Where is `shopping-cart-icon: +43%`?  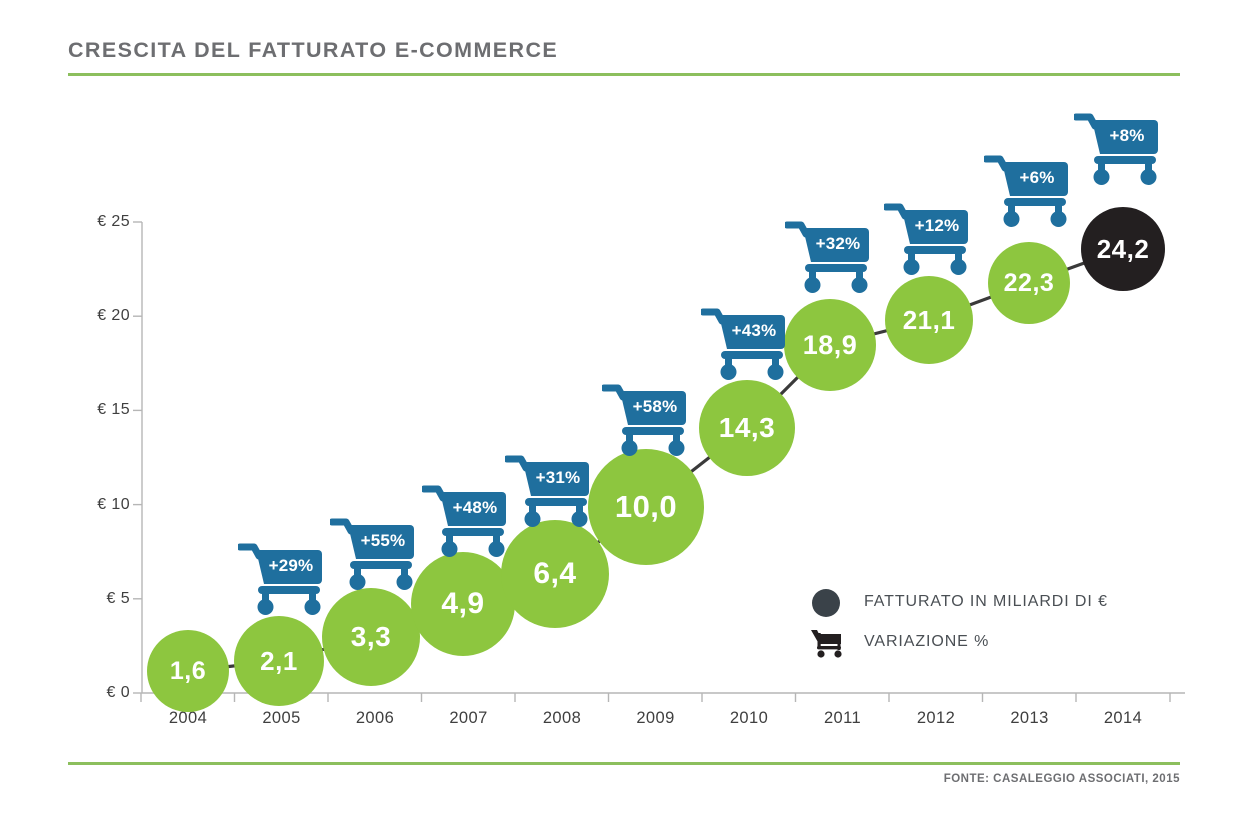
shopping-cart-icon: +43% is located at coordinates (744, 343).